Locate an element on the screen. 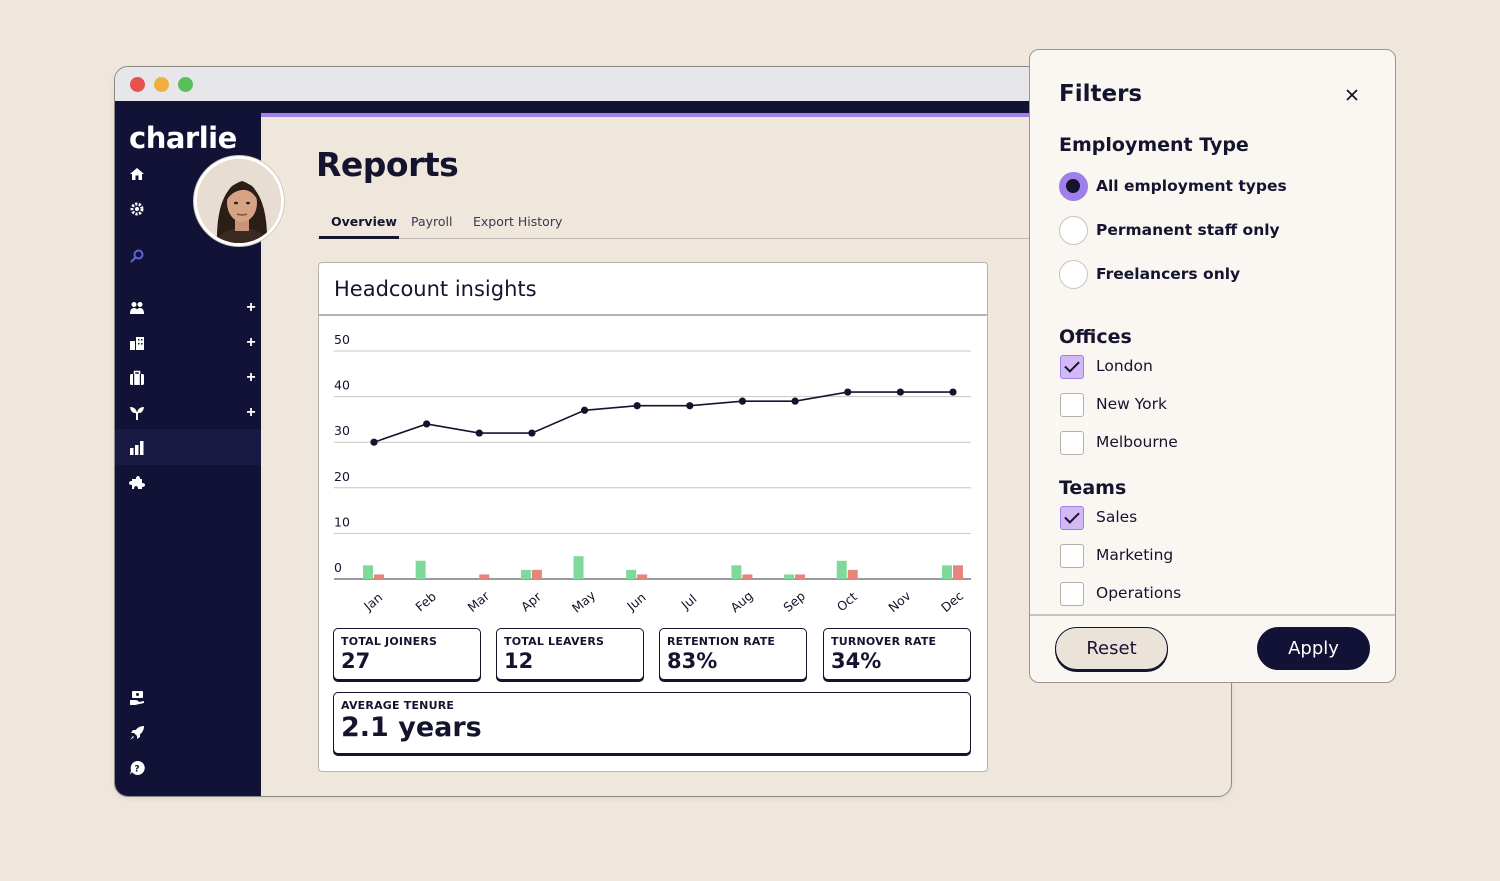 The height and width of the screenshot is (881, 1500). stat-turnover-rate: TURNOVER RATE 34% is located at coordinates (897, 654).